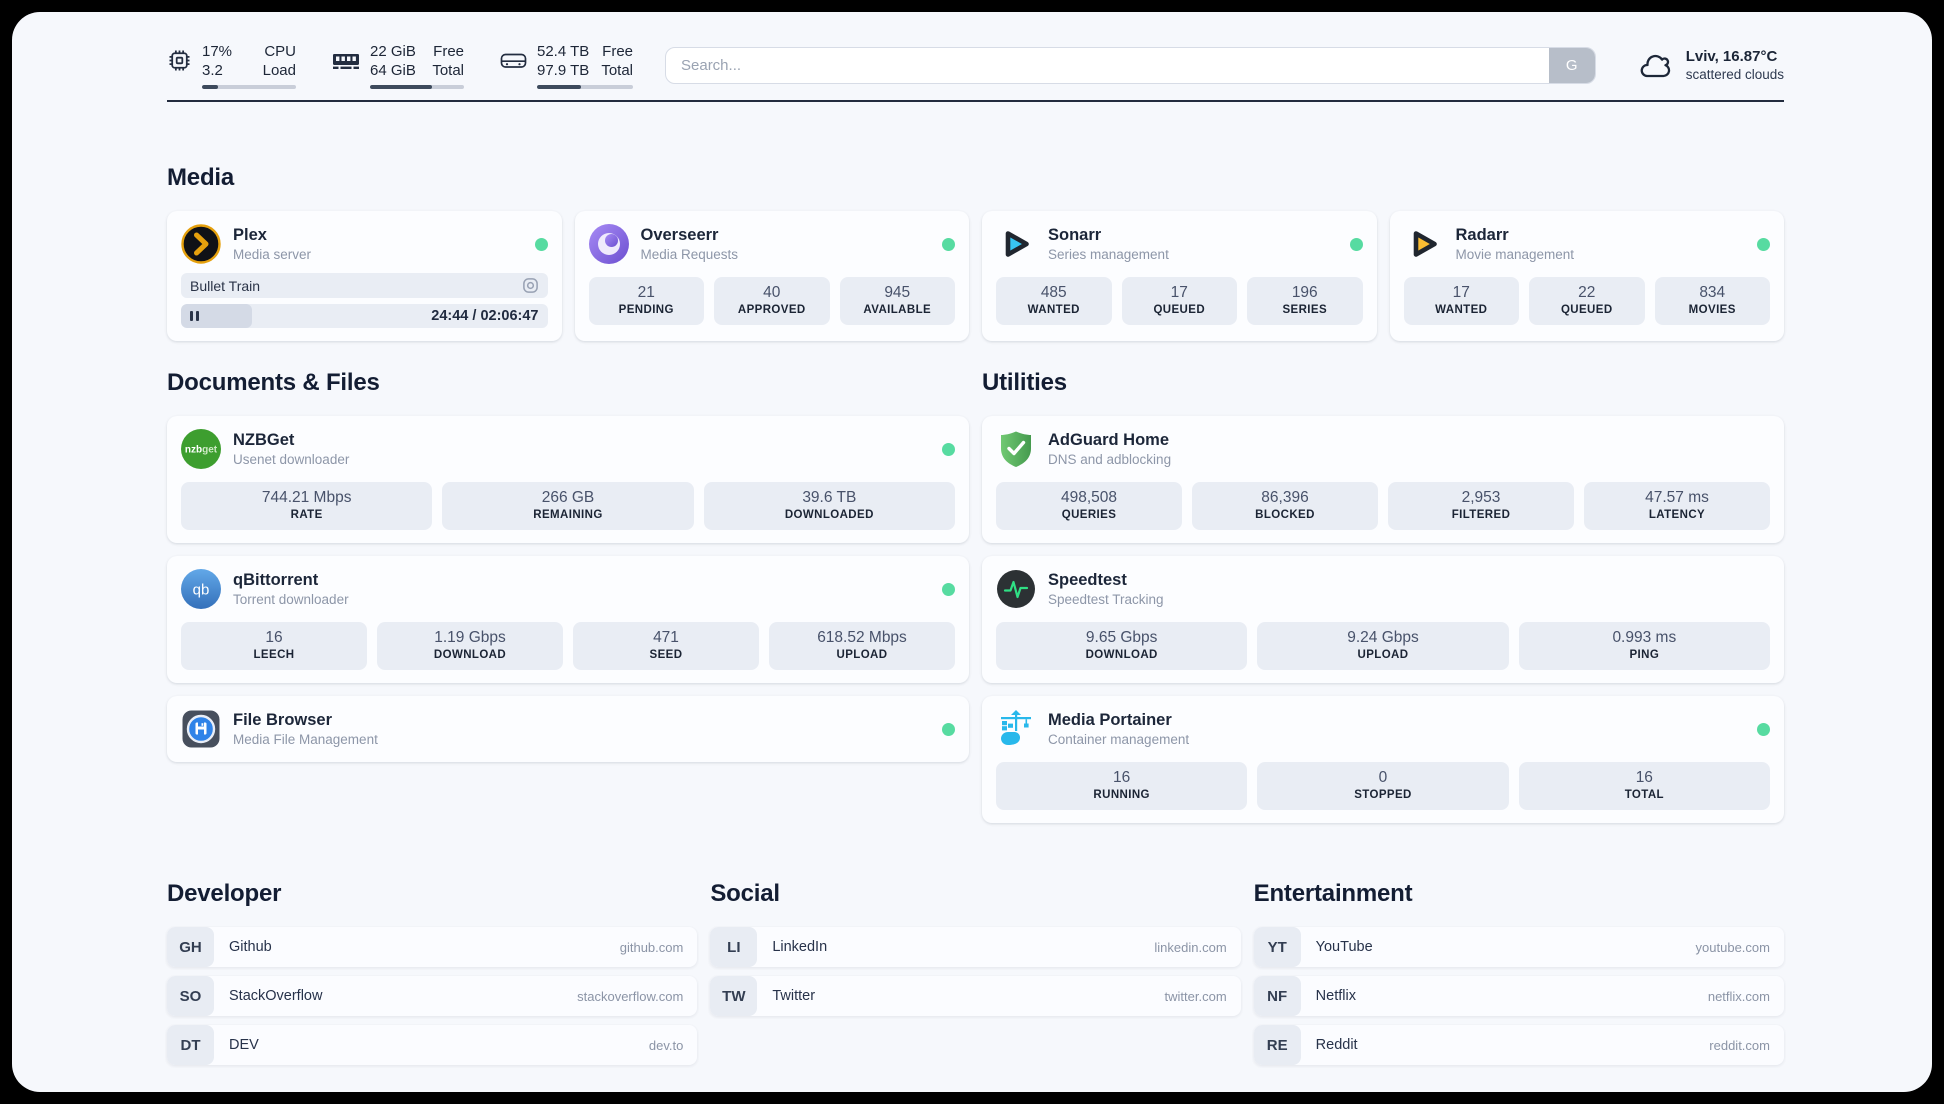  I want to click on bookmark-url: netflix.com, so click(1738, 996).